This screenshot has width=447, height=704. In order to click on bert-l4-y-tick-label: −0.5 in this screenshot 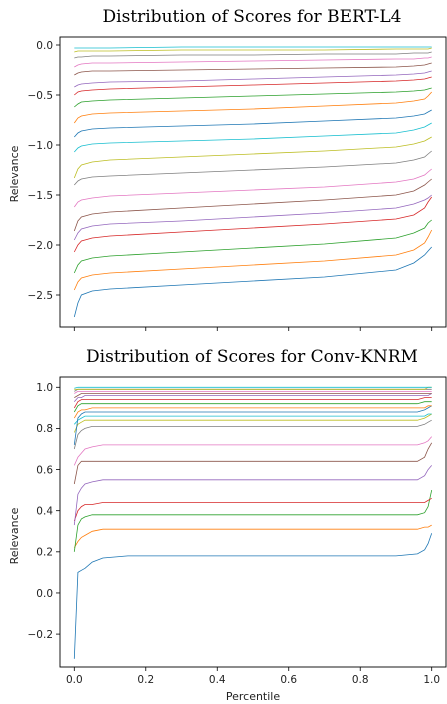, I will do `click(41, 96)`.